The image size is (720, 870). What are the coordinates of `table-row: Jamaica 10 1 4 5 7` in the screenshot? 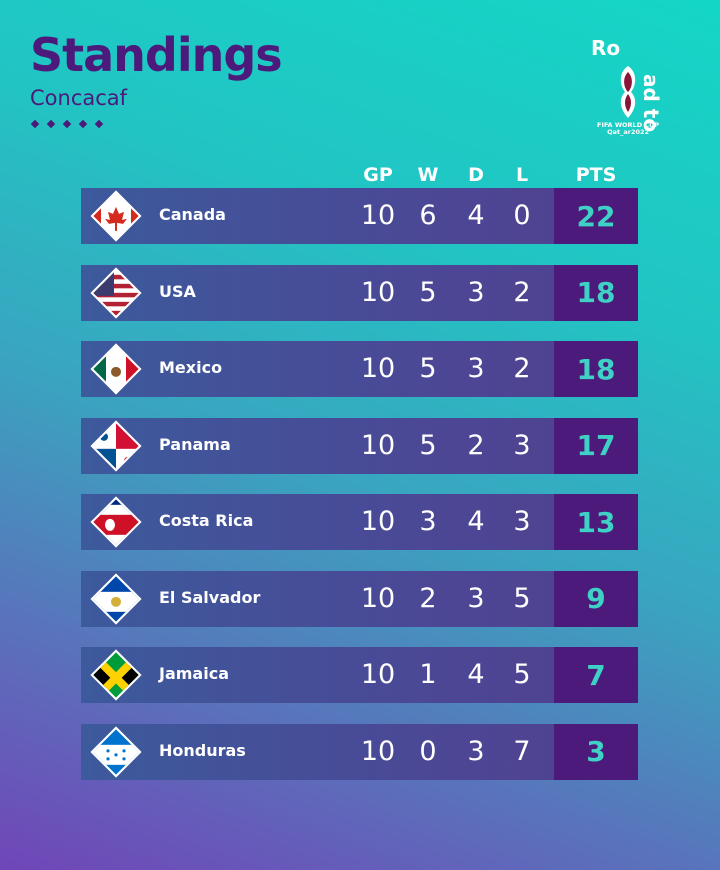 It's located at (359, 675).